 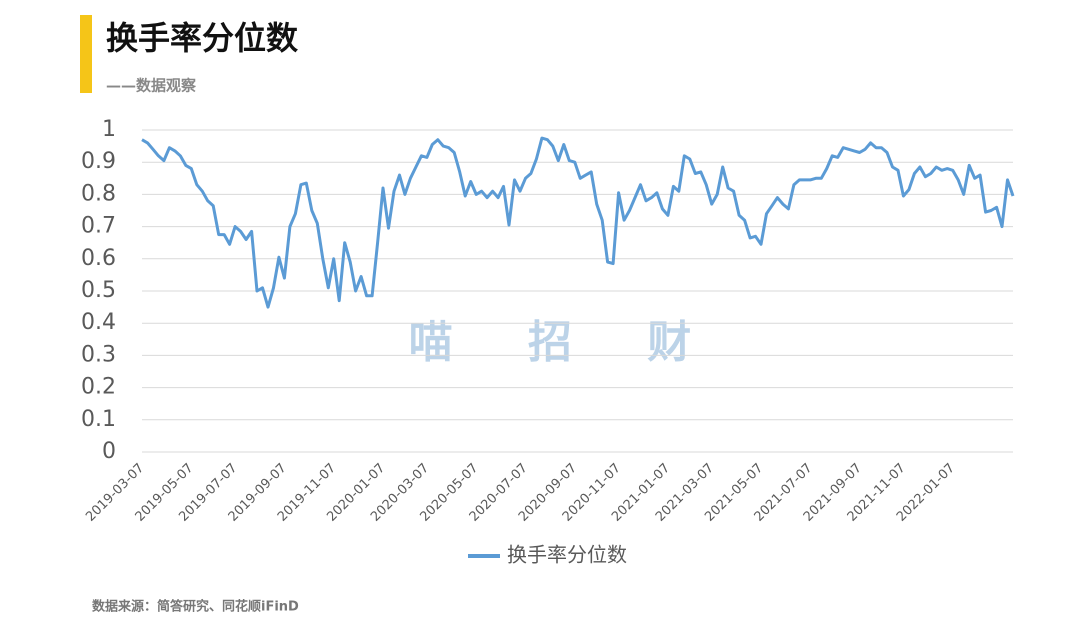 What do you see at coordinates (151, 86) in the screenshot?
I see `subtitle: ——数据观察` at bounding box center [151, 86].